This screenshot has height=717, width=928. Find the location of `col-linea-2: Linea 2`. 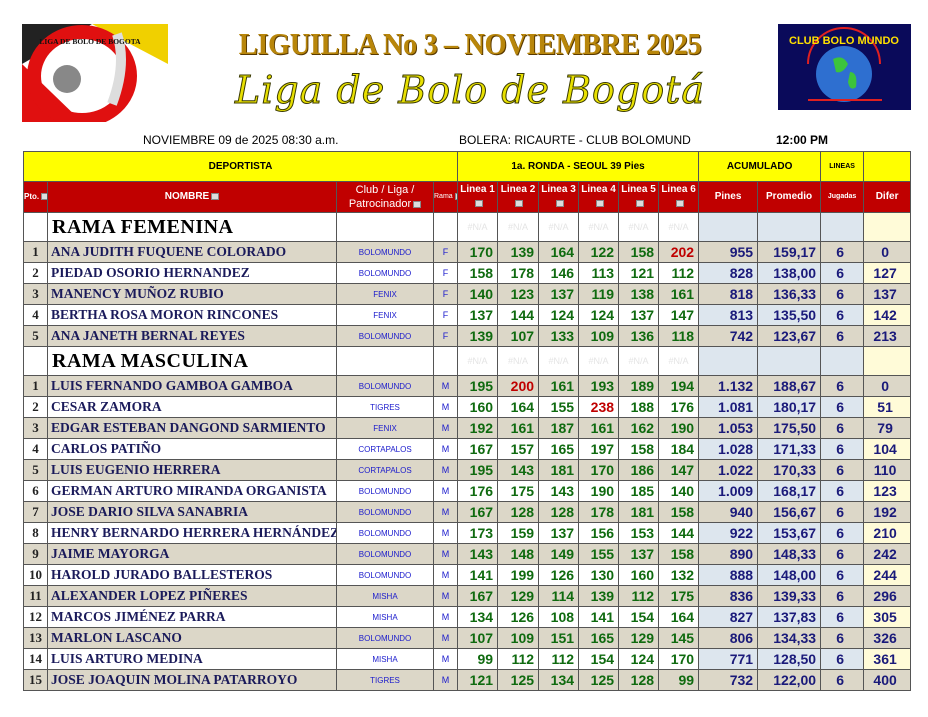

col-linea-2: Linea 2 is located at coordinates (518, 197).